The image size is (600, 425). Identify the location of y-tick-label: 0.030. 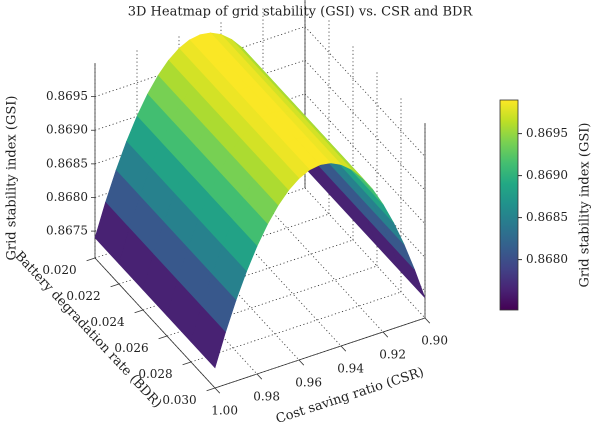
(179, 400).